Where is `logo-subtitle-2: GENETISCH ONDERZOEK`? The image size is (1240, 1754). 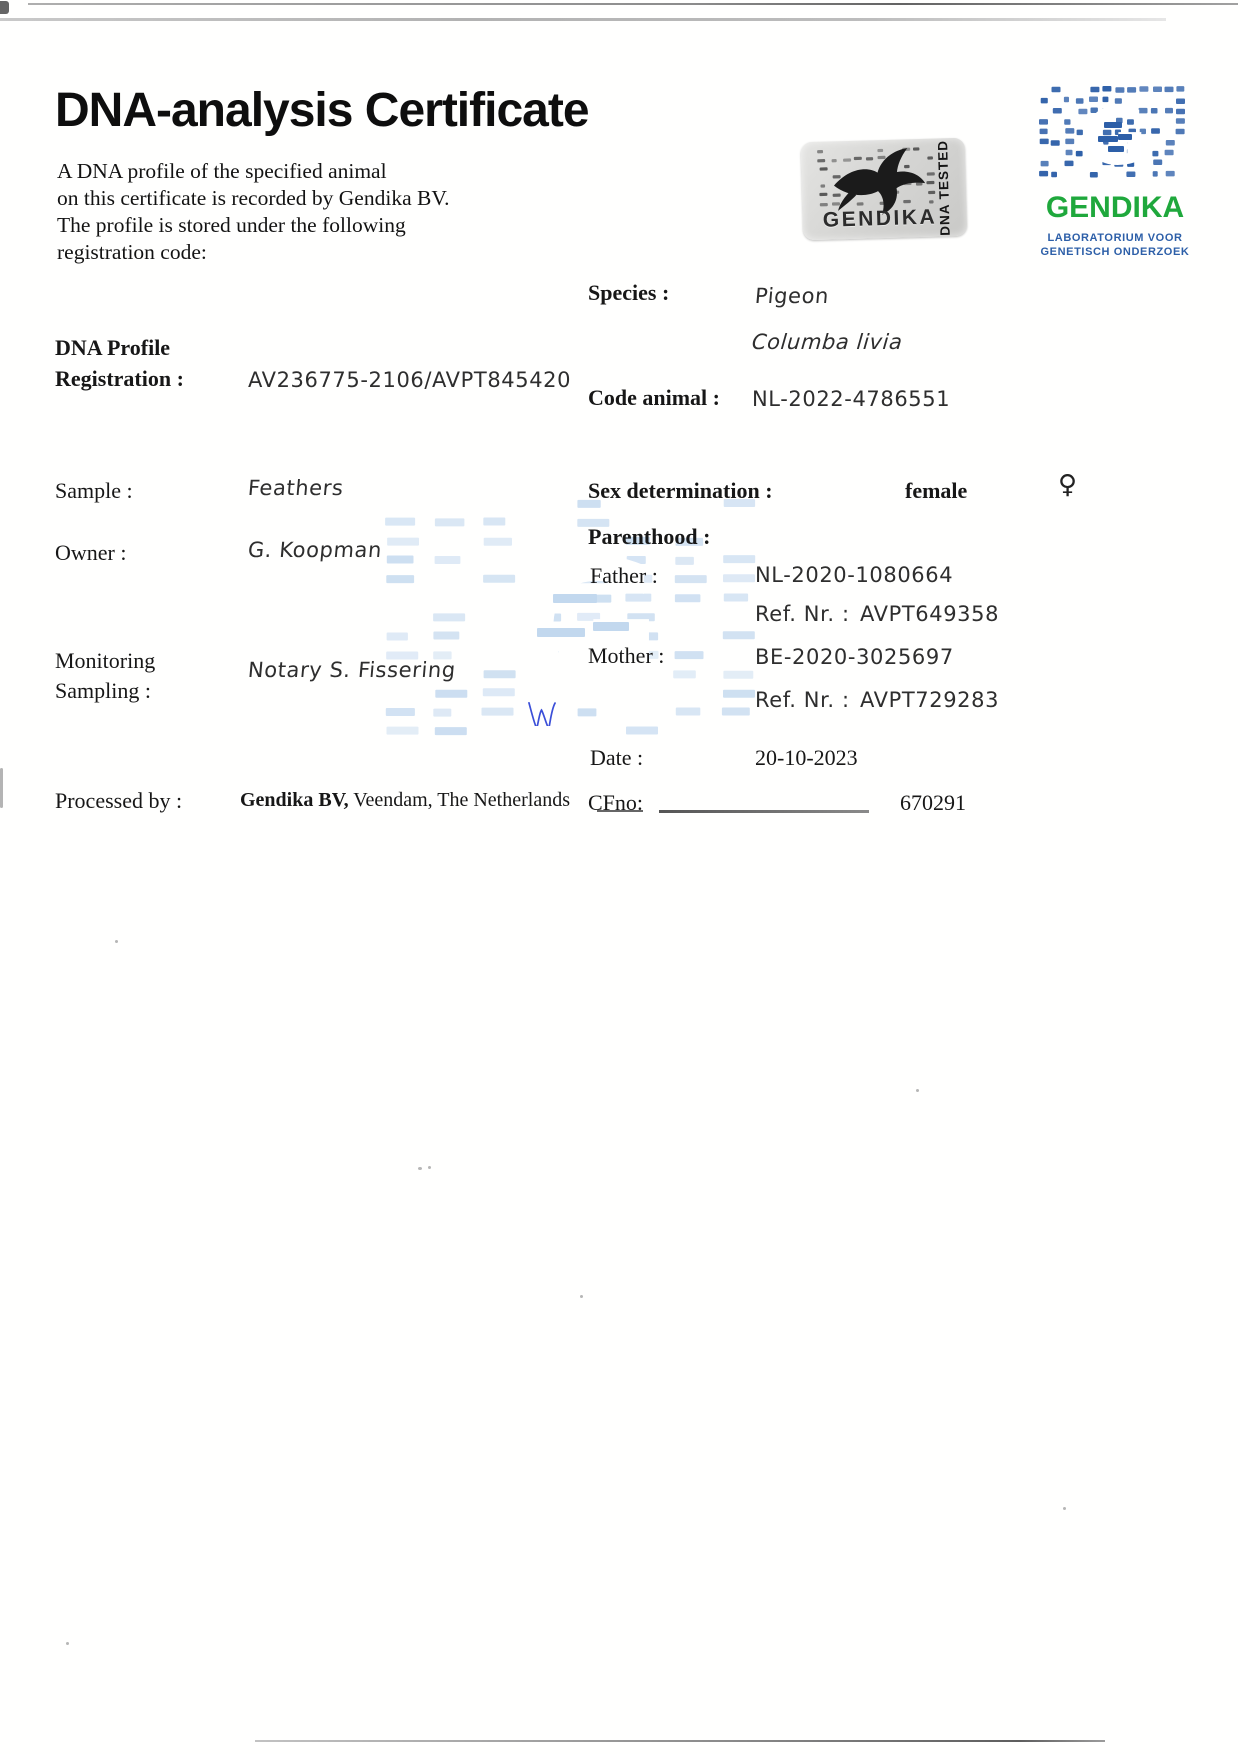
logo-subtitle-2: GENETISCH ONDERZOEK is located at coordinates (1115, 252).